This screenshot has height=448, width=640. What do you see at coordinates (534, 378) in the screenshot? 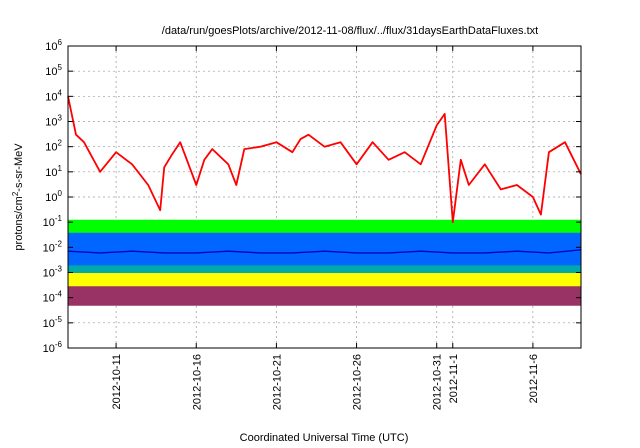
I see `x-tick-label: 2012-11-6` at bounding box center [534, 378].